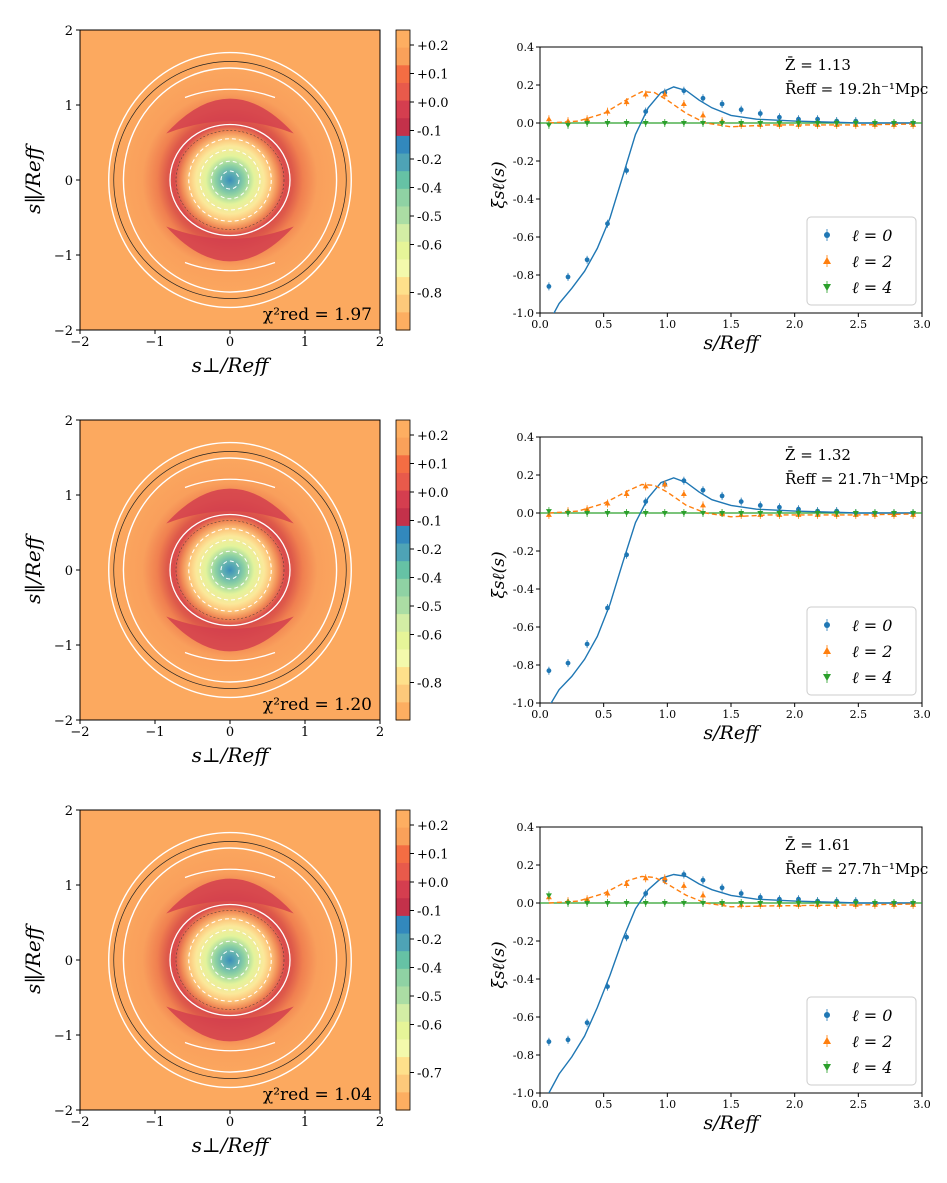 This screenshot has width=947, height=1183. Describe the element at coordinates (856, 869) in the screenshot. I see `r-annotation: R̄eff = 27.7h⁻¹Mpc` at that location.